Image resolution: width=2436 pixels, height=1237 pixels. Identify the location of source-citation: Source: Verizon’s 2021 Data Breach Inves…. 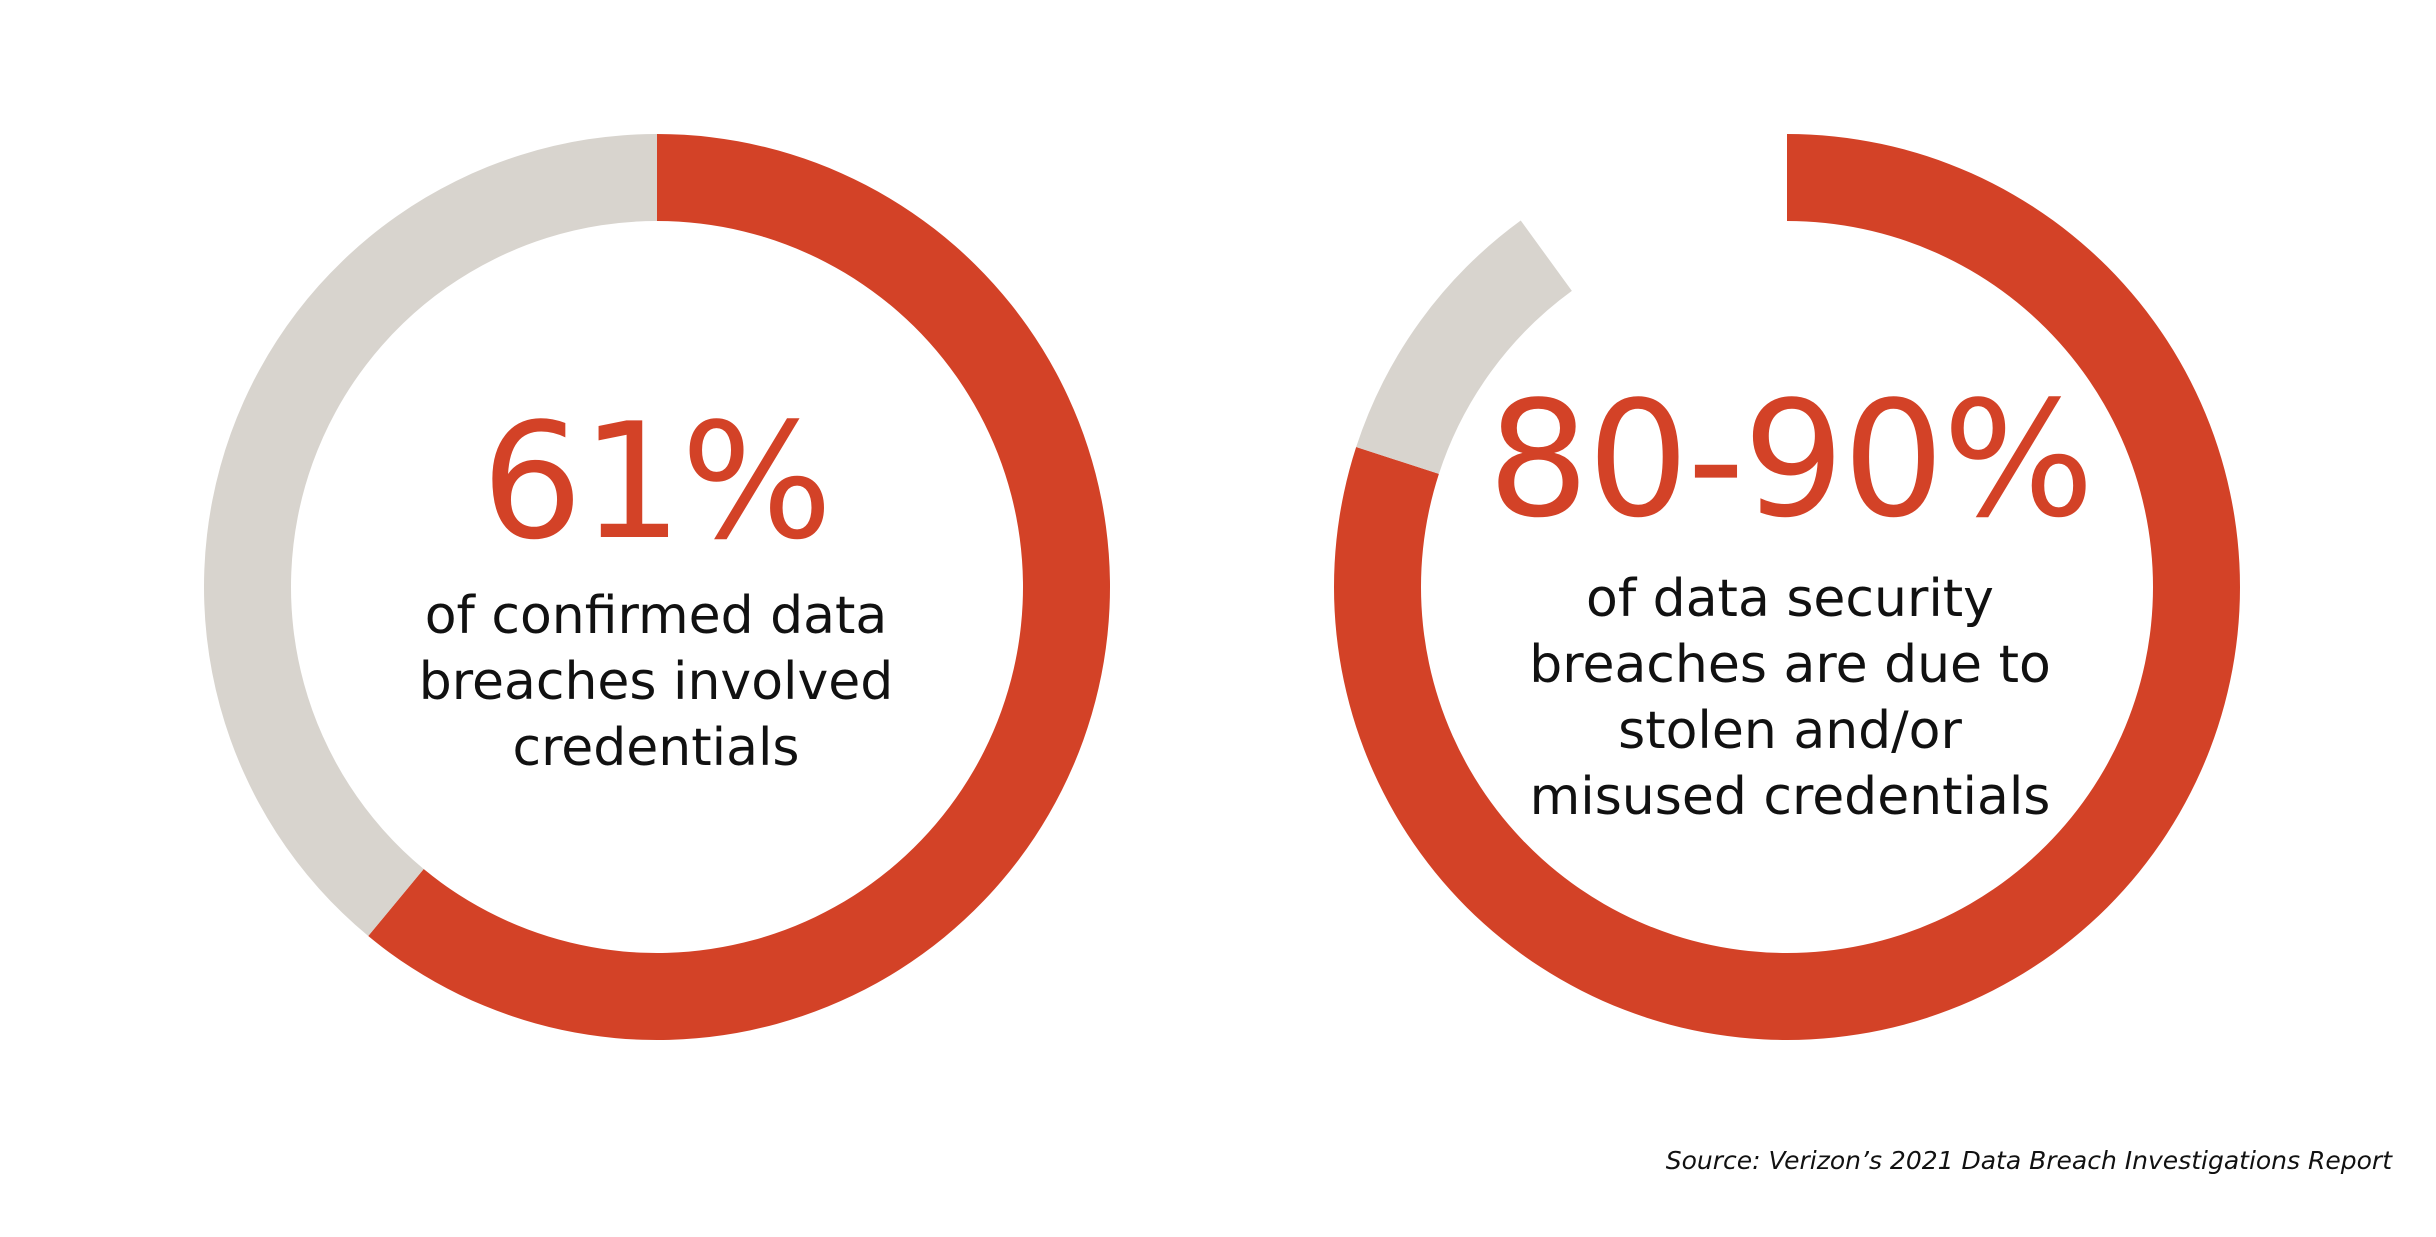
(2028, 1160).